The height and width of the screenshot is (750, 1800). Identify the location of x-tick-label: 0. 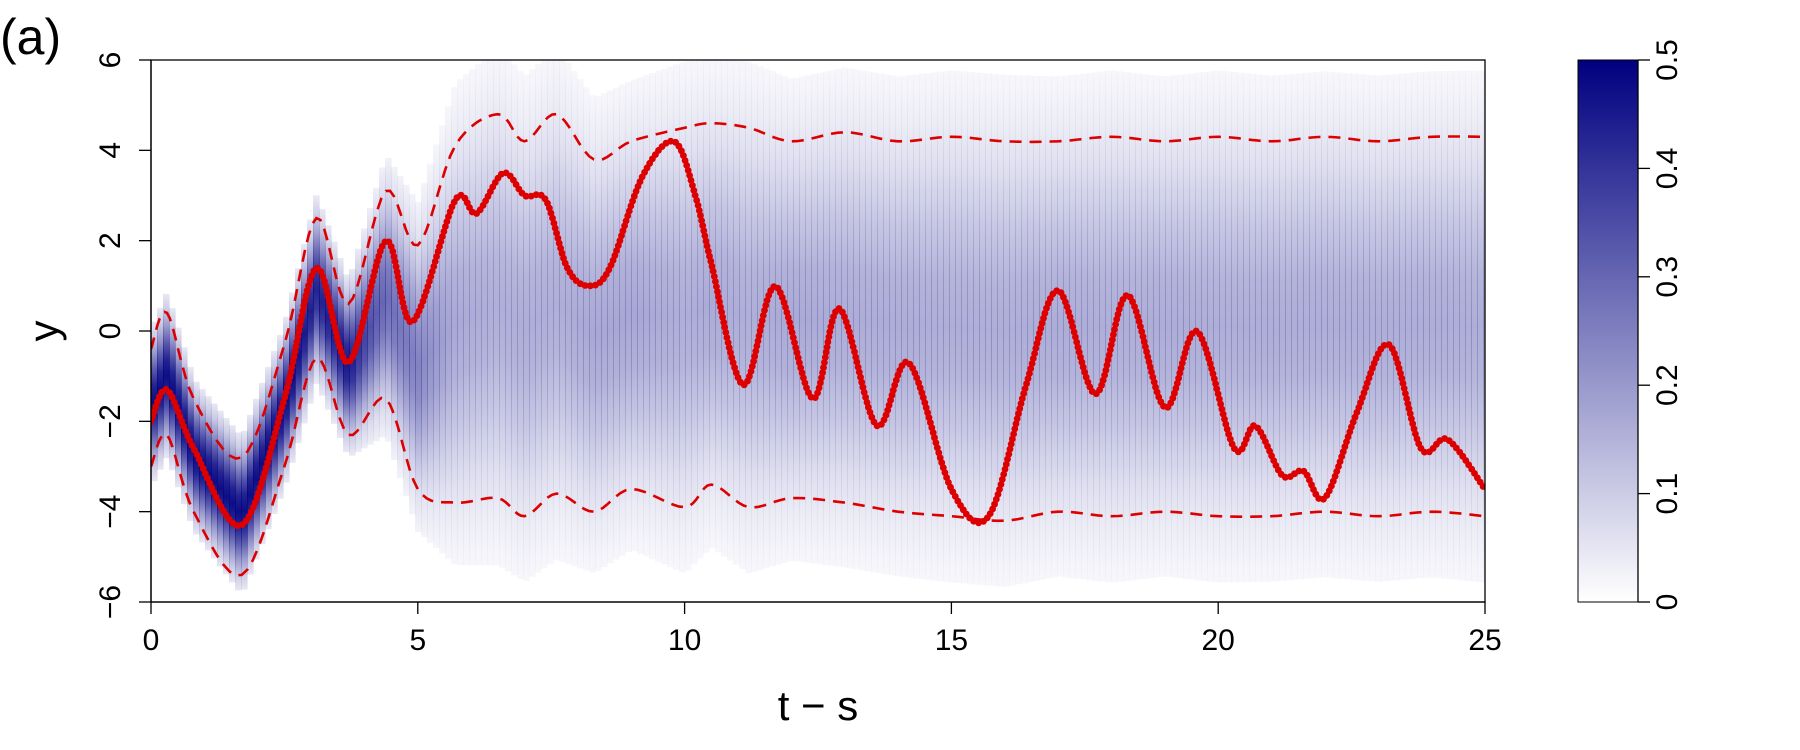
(151, 640).